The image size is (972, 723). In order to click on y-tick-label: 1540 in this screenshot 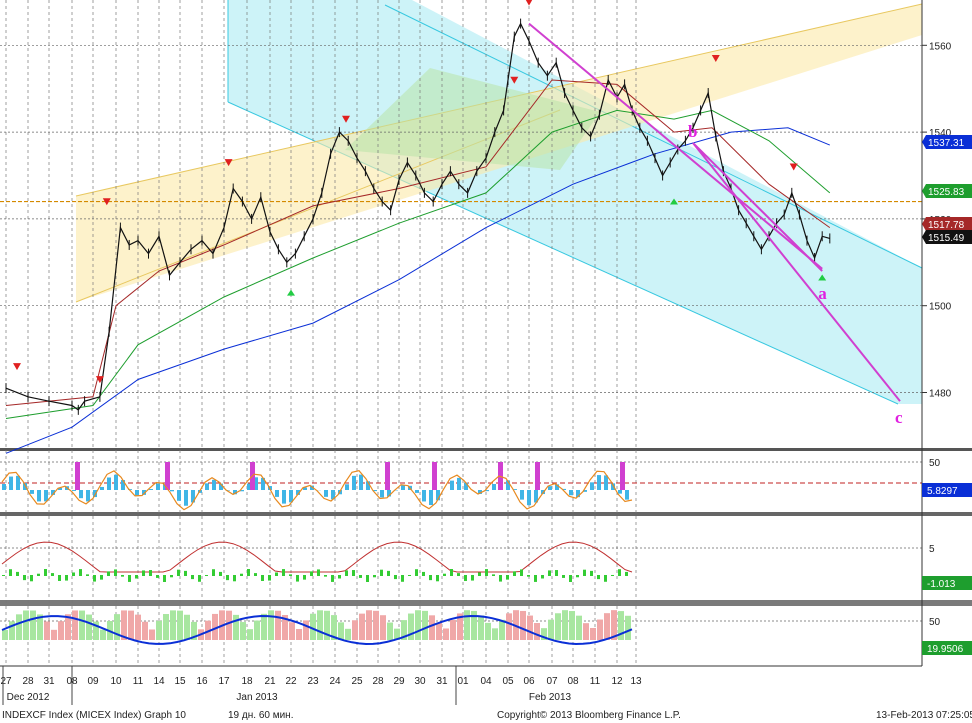, I will do `click(940, 133)`.